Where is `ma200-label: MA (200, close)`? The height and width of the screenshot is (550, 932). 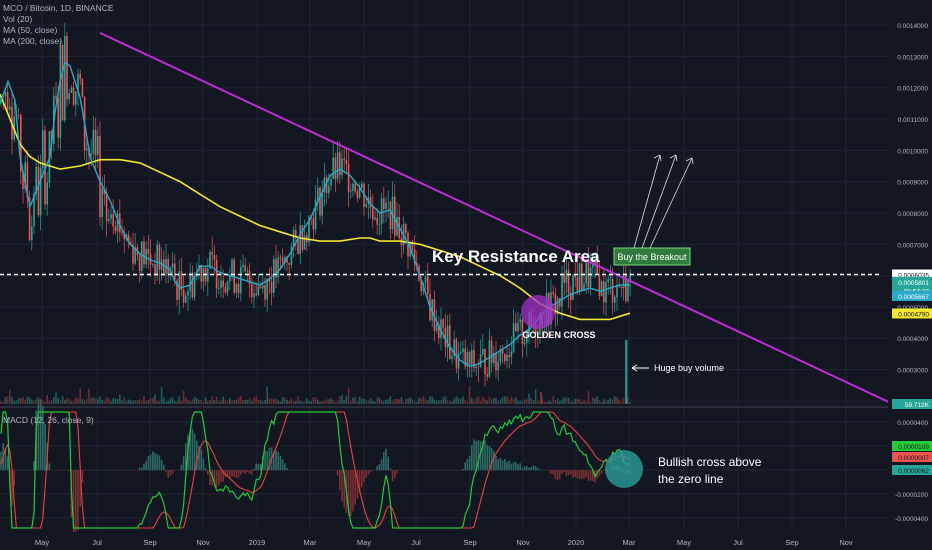
ma200-label: MA (200, close) is located at coordinates (33, 41).